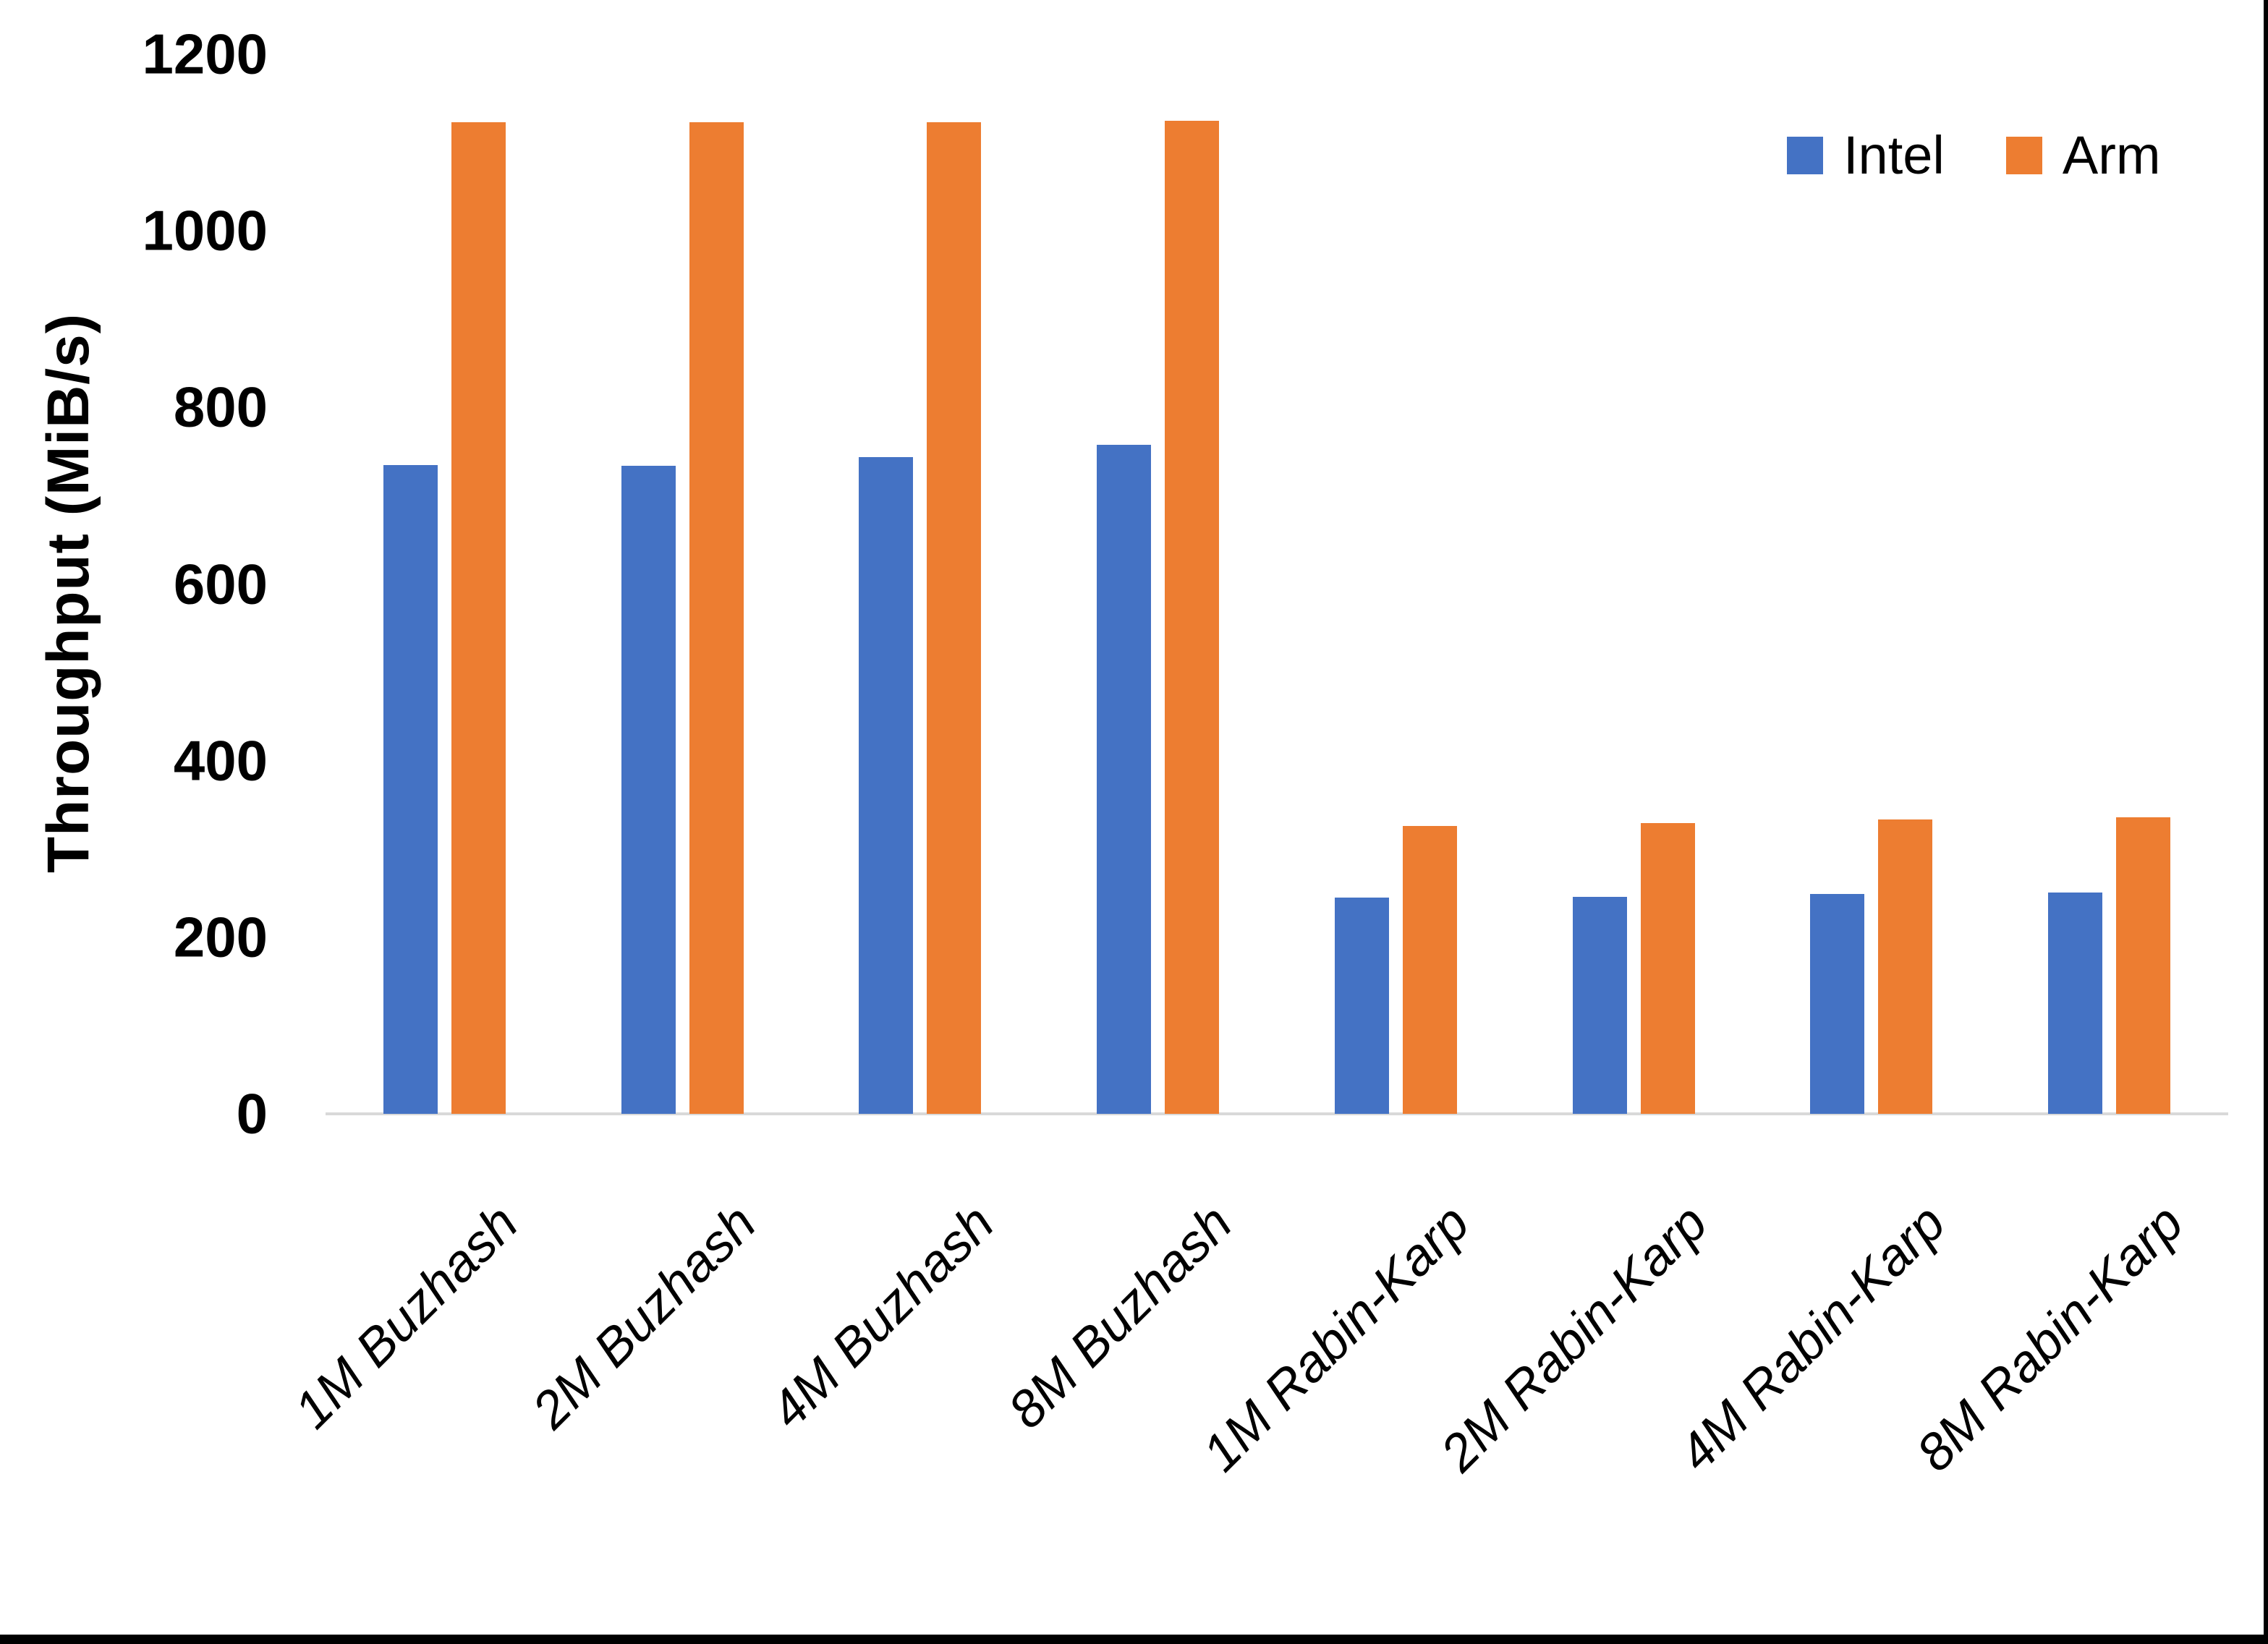  What do you see at coordinates (1361, 1005) in the screenshot?
I see `bar-intel-1m-rabin-karp` at bounding box center [1361, 1005].